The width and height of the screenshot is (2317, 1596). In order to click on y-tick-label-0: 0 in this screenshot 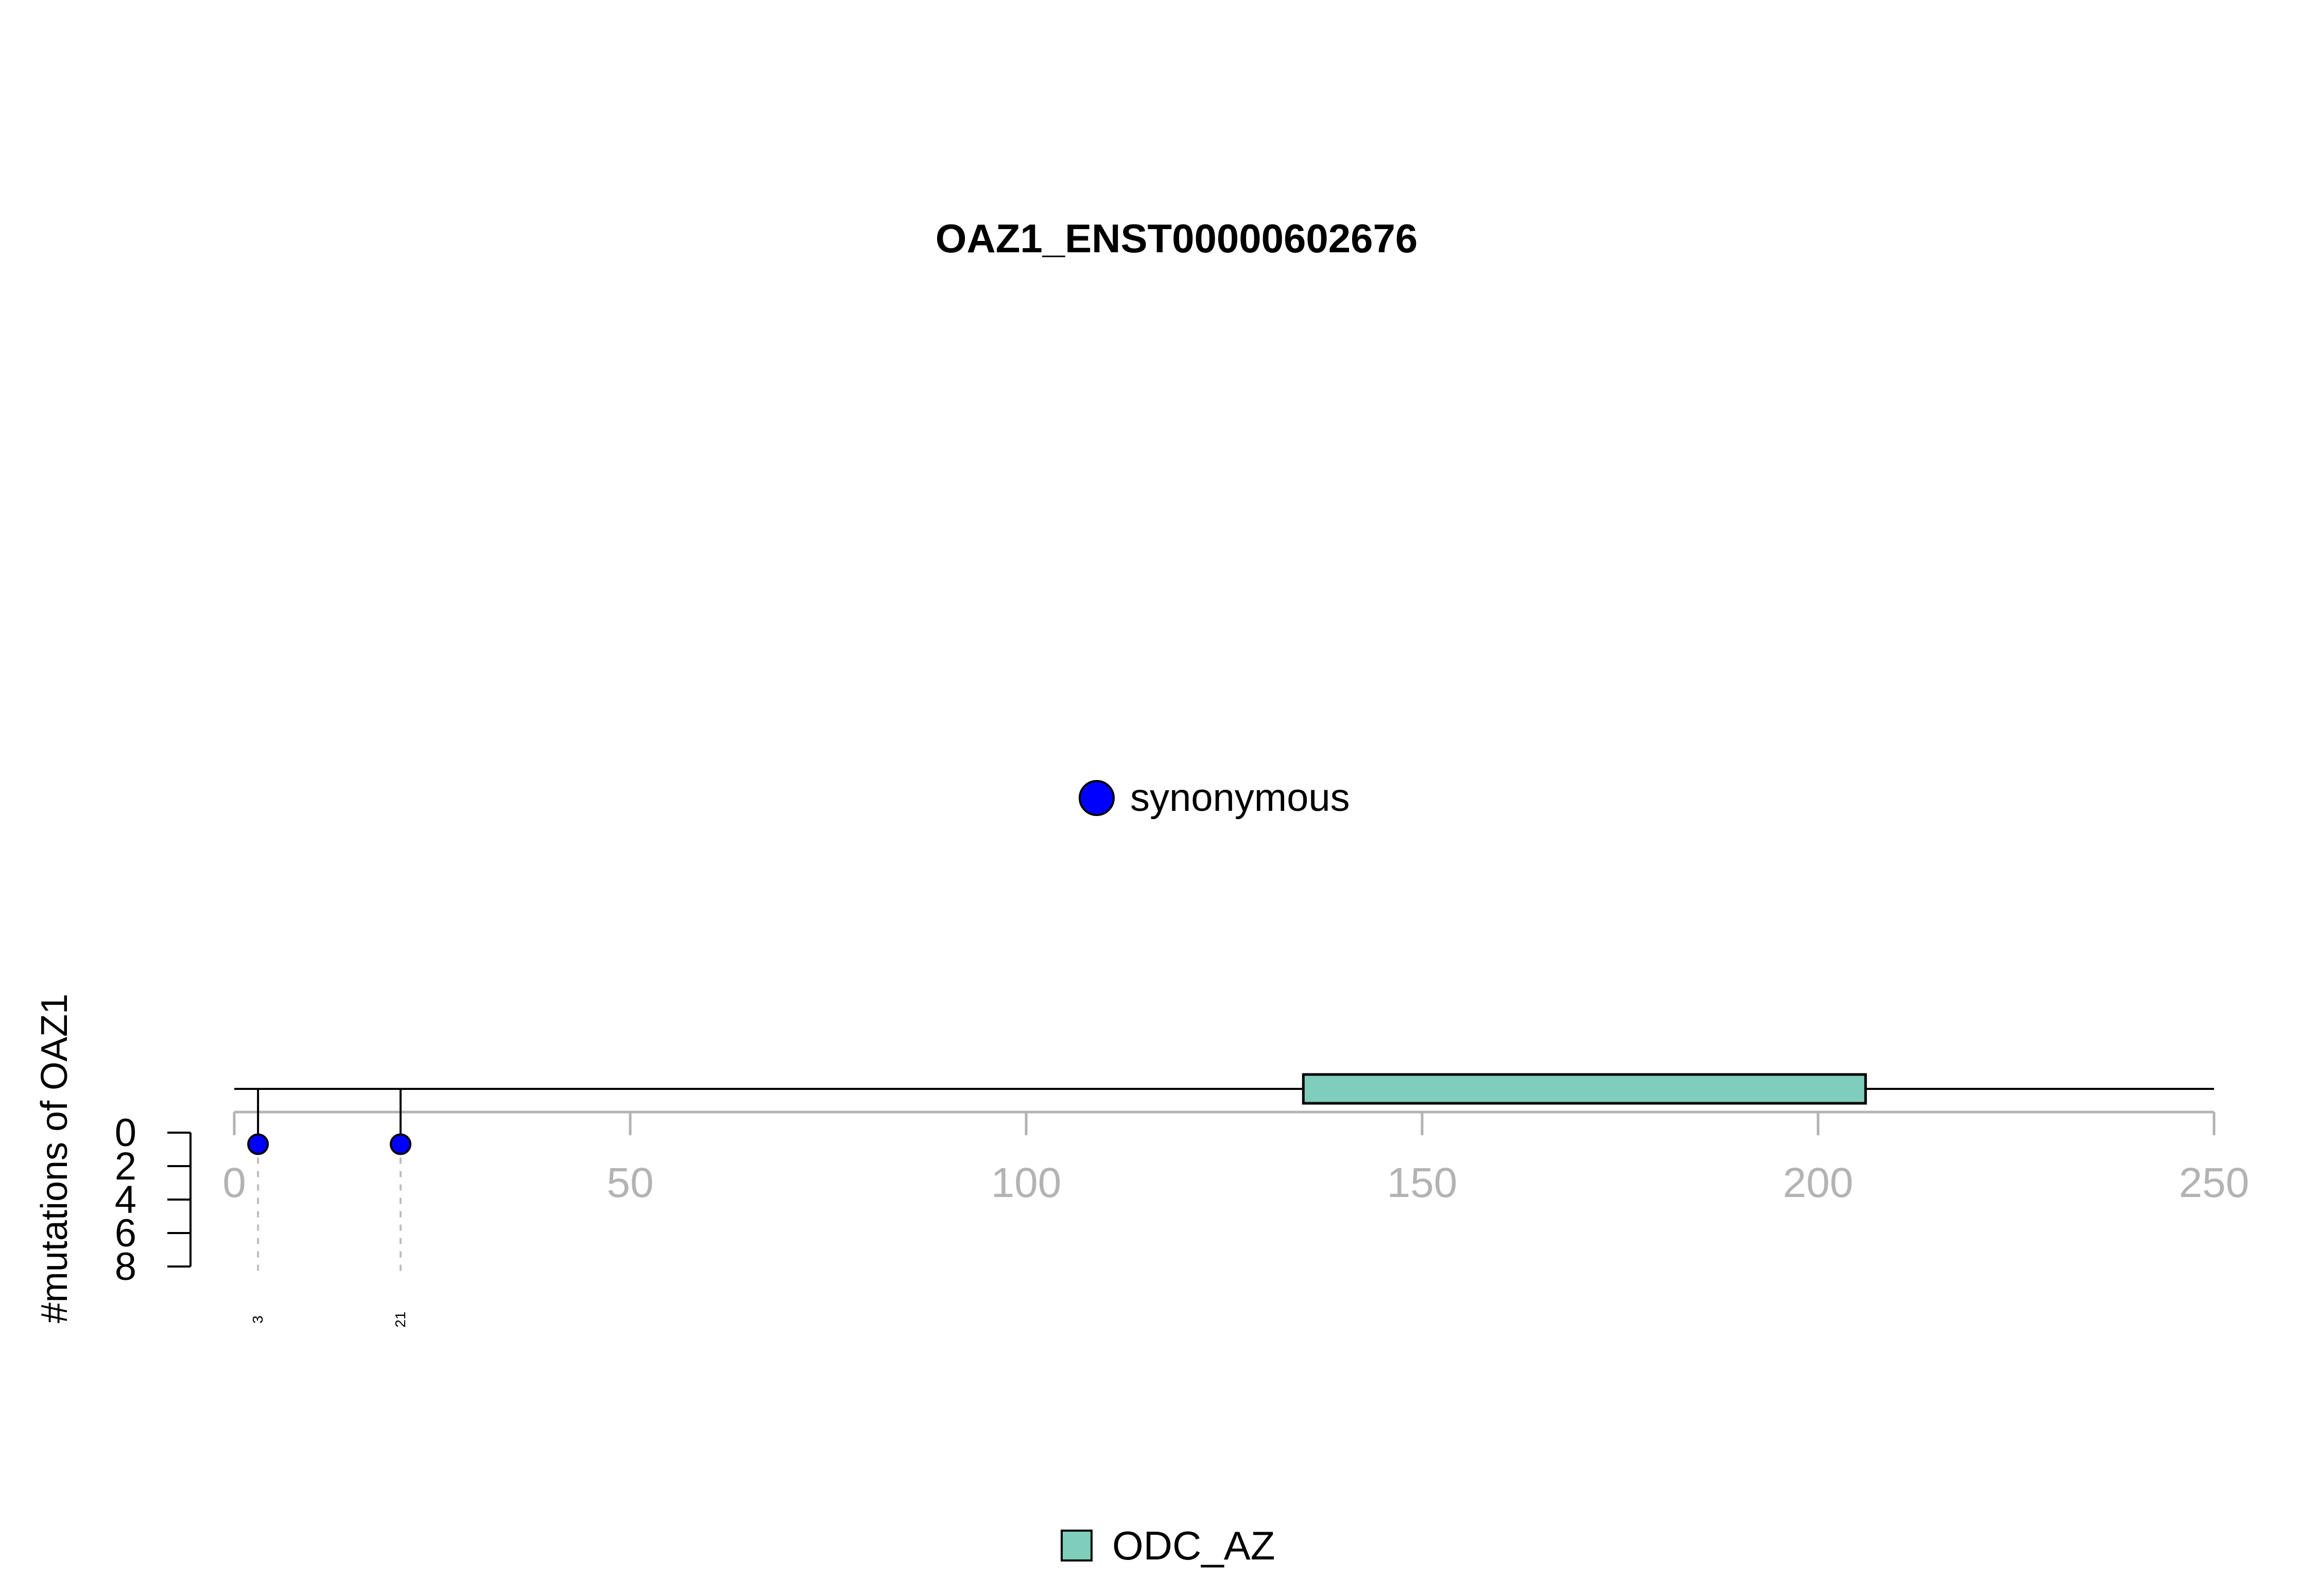, I will do `click(125, 1133)`.